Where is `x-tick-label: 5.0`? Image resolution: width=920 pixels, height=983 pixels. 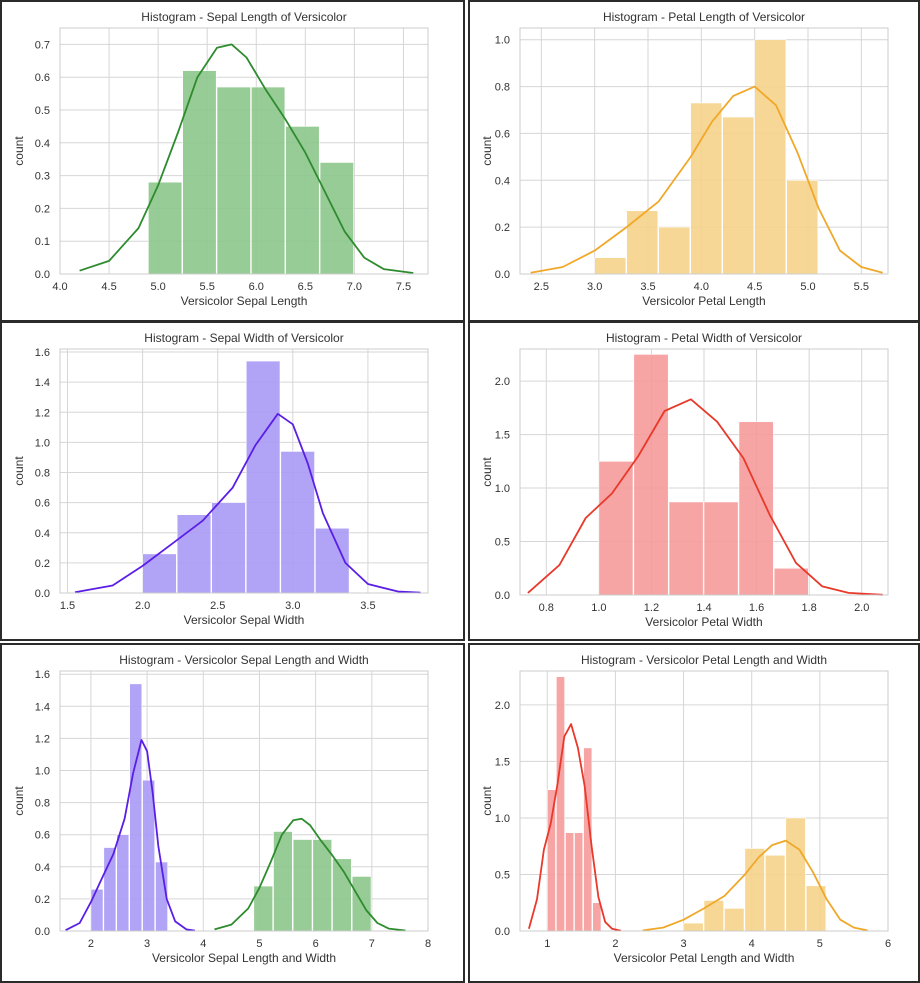 x-tick-label: 5.0 is located at coordinates (807, 287).